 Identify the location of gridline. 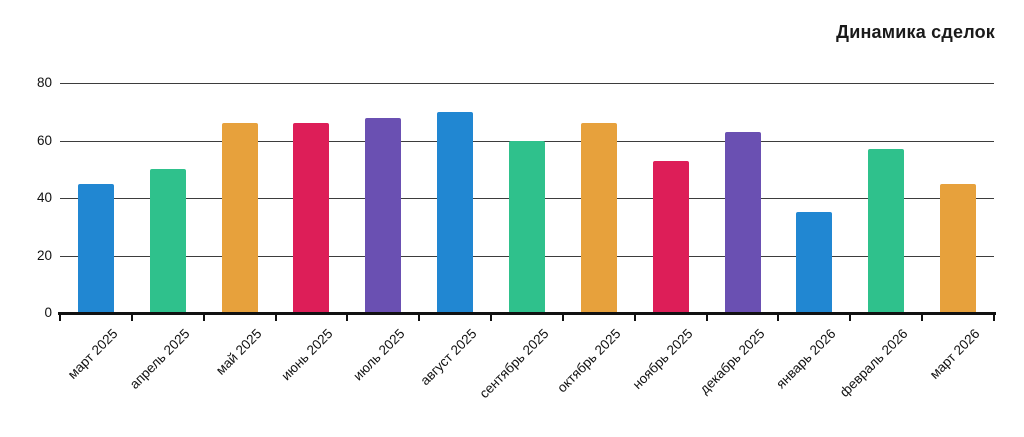
(527, 83).